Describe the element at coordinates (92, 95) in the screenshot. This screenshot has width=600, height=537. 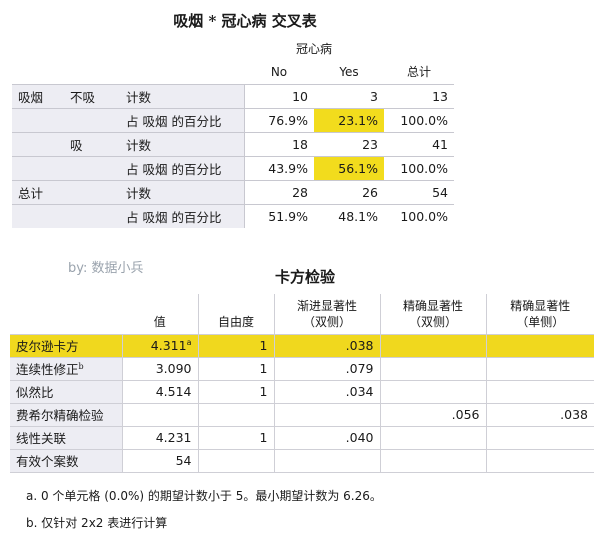
I see `group-label: 不吸` at that location.